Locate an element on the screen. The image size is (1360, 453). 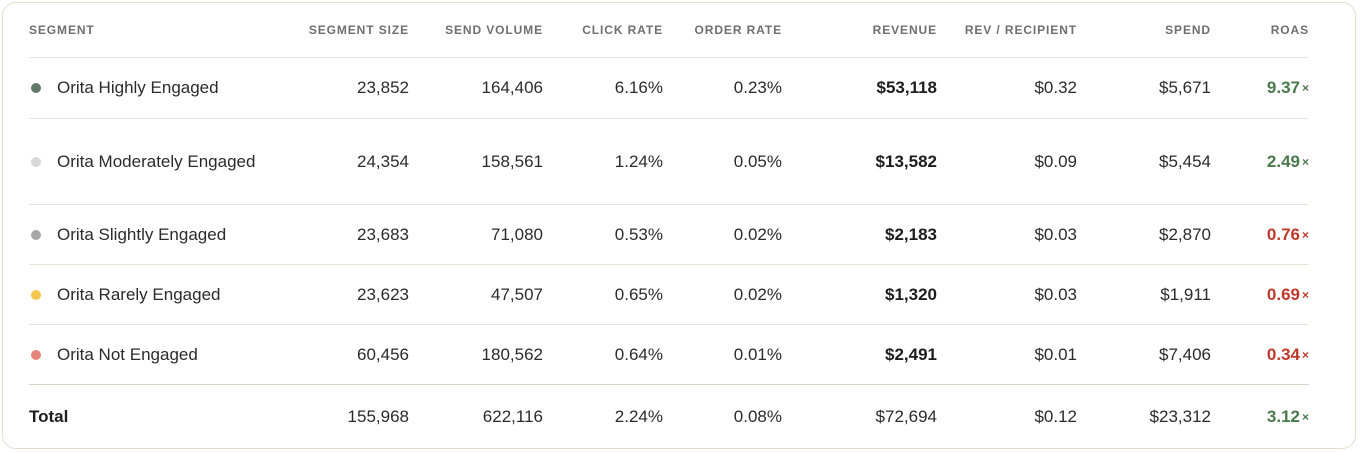
column-header-send-volume: SEND VOLUME is located at coordinates (476, 30).